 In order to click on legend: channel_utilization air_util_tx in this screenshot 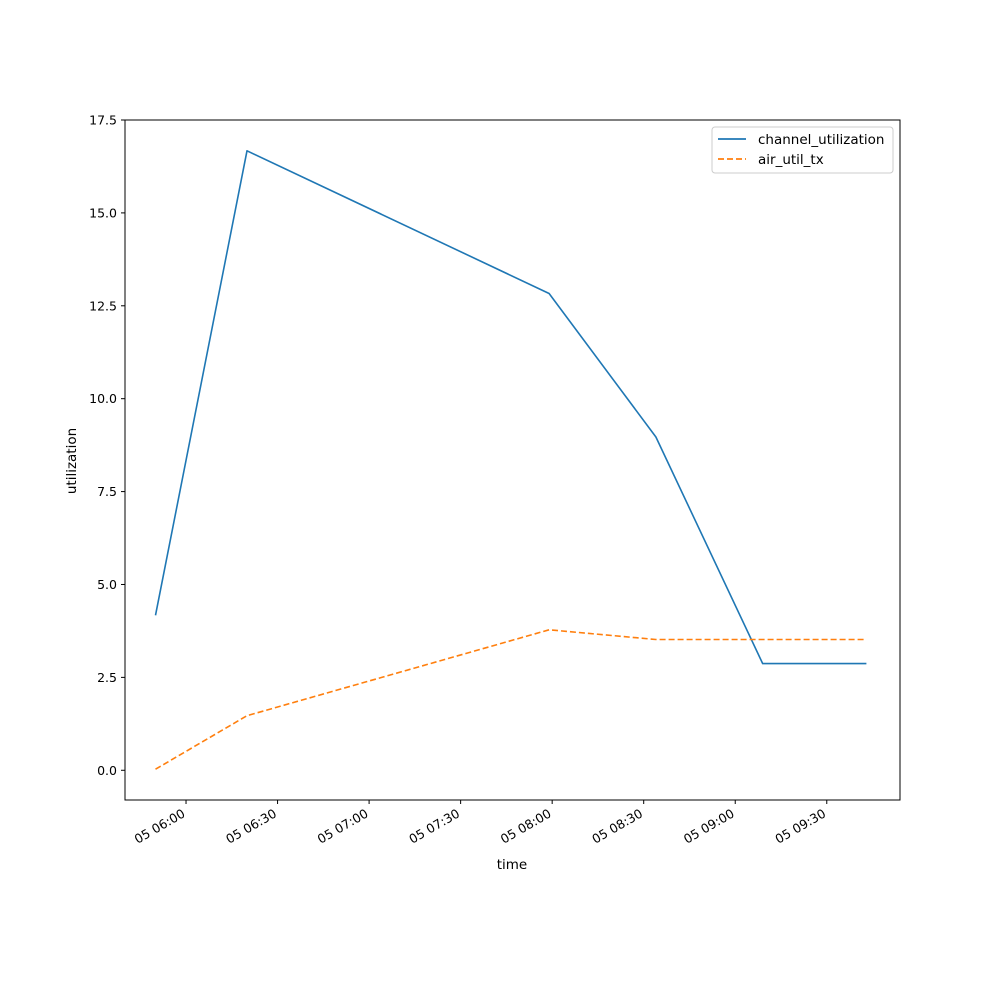, I will do `click(802, 150)`.